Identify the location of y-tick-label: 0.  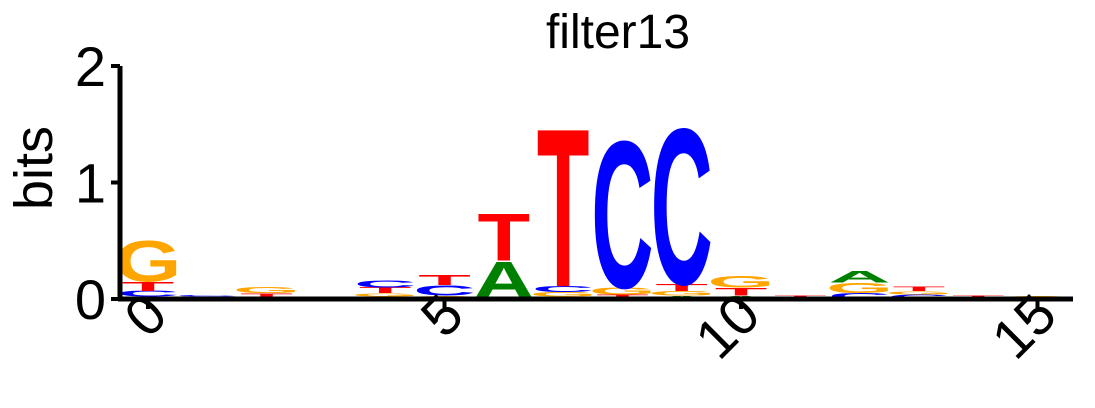
(90, 299).